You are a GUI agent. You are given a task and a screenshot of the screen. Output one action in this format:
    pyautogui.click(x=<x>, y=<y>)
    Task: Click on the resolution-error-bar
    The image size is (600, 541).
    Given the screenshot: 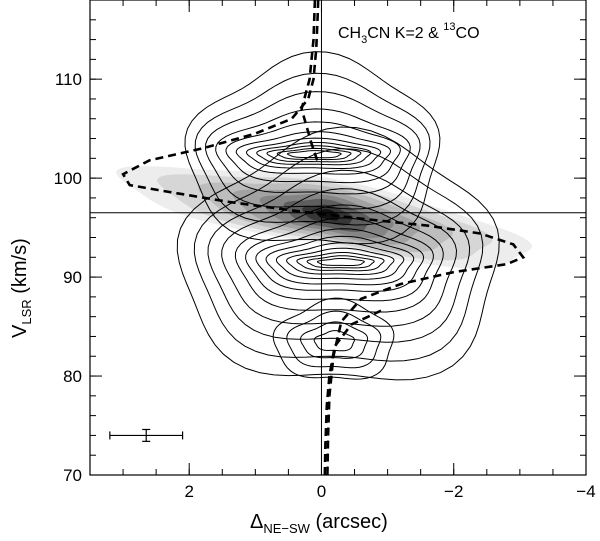 What is the action you would take?
    pyautogui.click(x=146, y=435)
    